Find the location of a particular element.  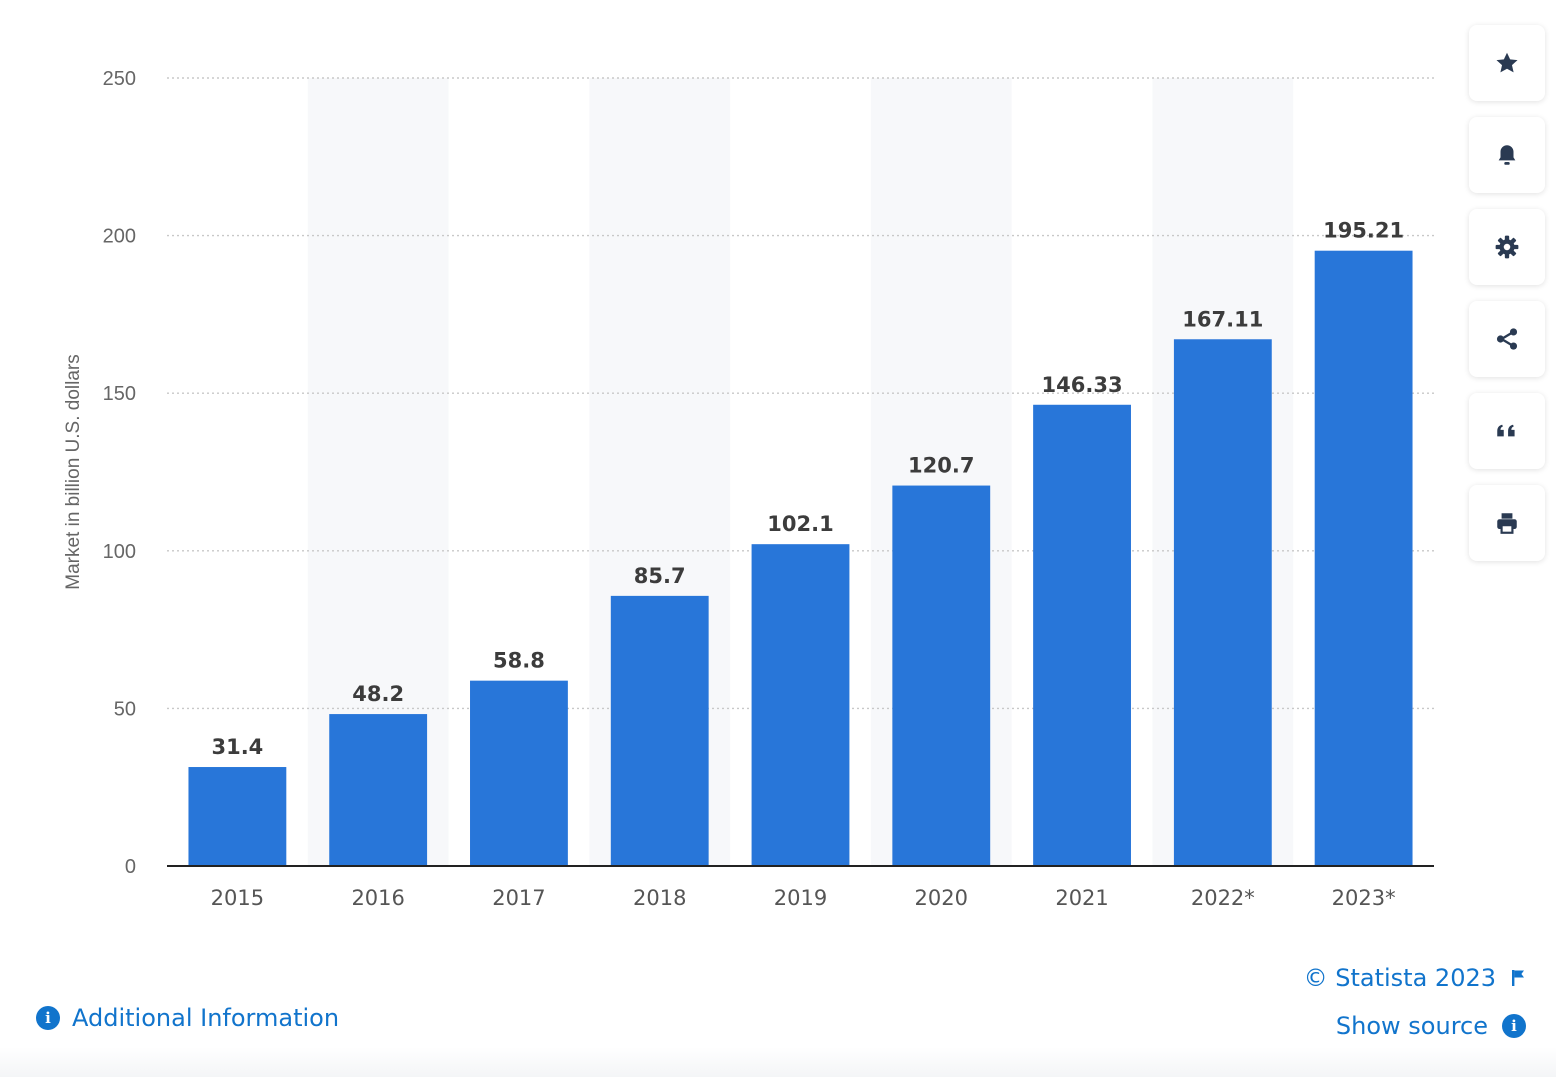

quote-icon is located at coordinates (1506, 430).